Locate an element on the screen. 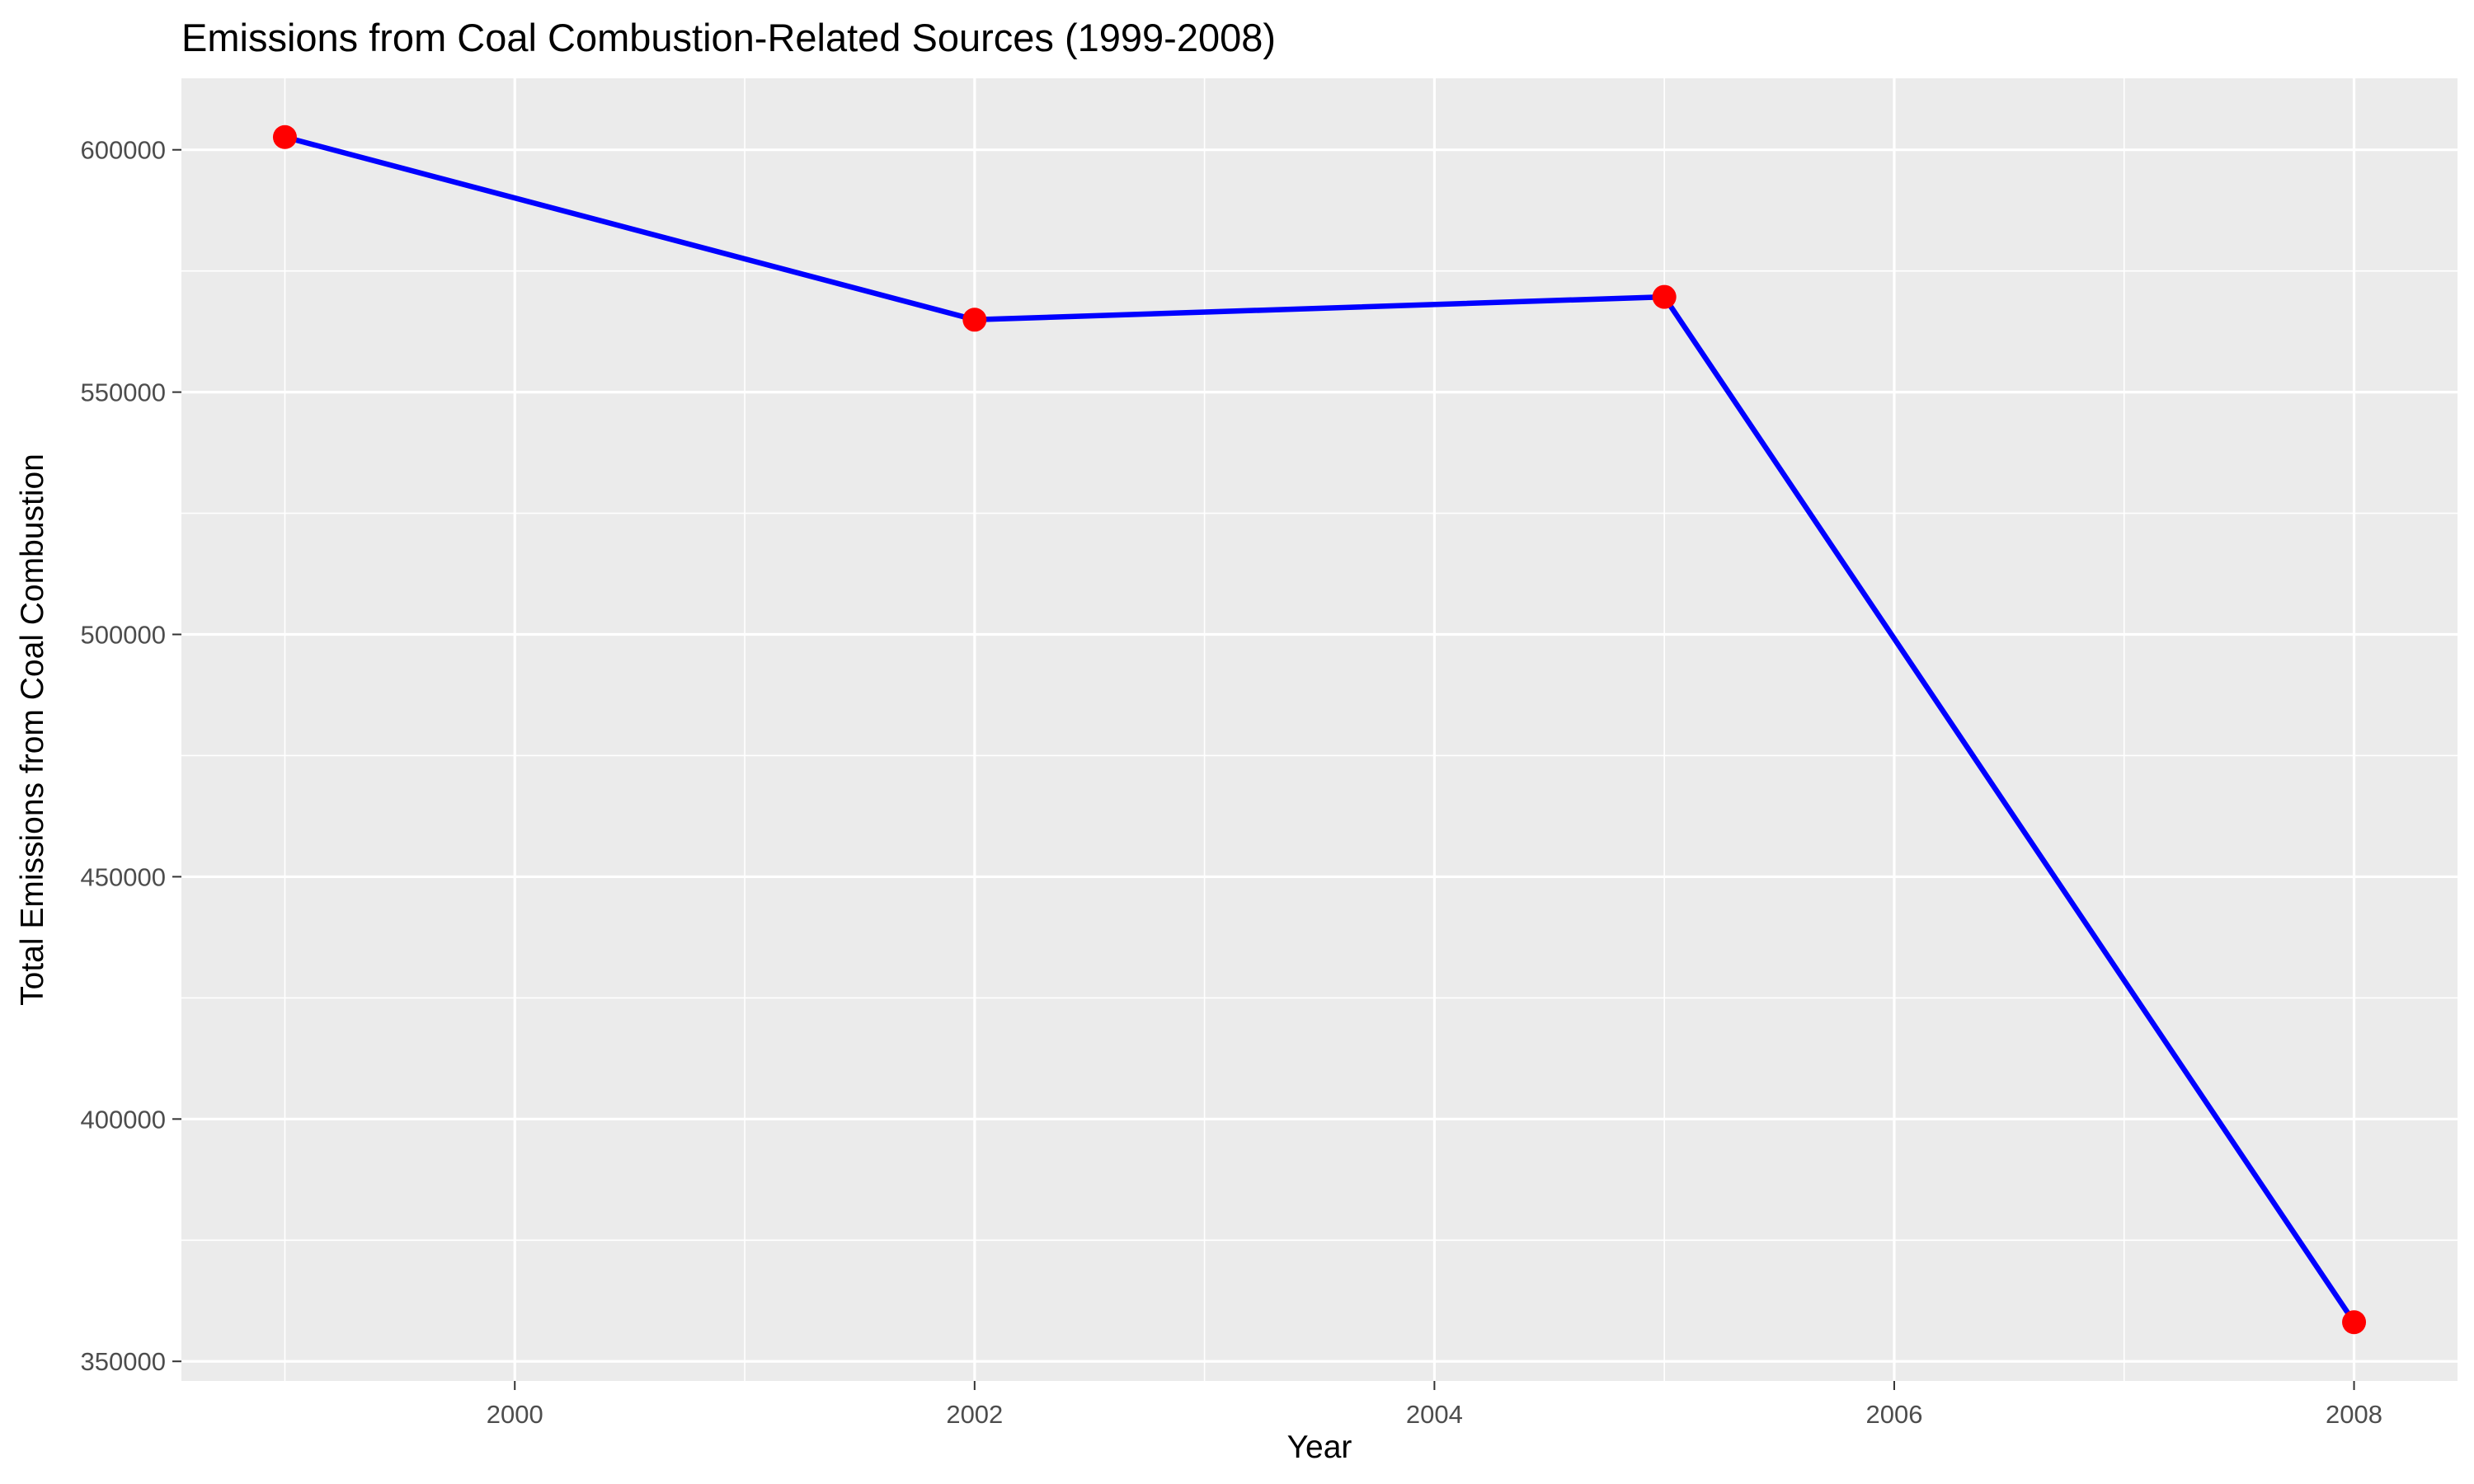 Image resolution: width=2474 pixels, height=1484 pixels. y-tick-label: 550000 is located at coordinates (123, 392).